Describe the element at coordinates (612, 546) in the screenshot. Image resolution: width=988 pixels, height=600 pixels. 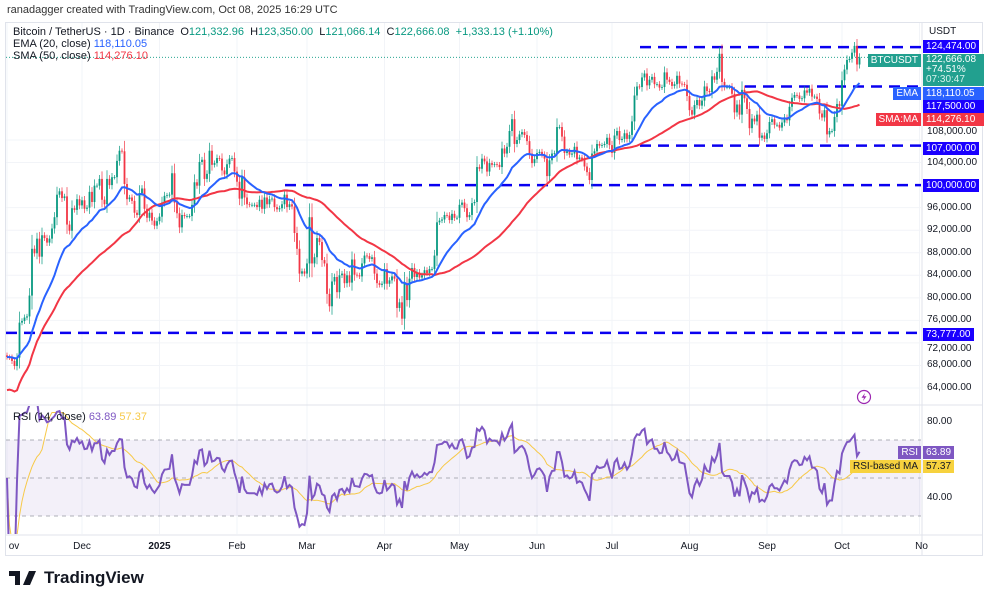
I see `time-tick: Jul` at that location.